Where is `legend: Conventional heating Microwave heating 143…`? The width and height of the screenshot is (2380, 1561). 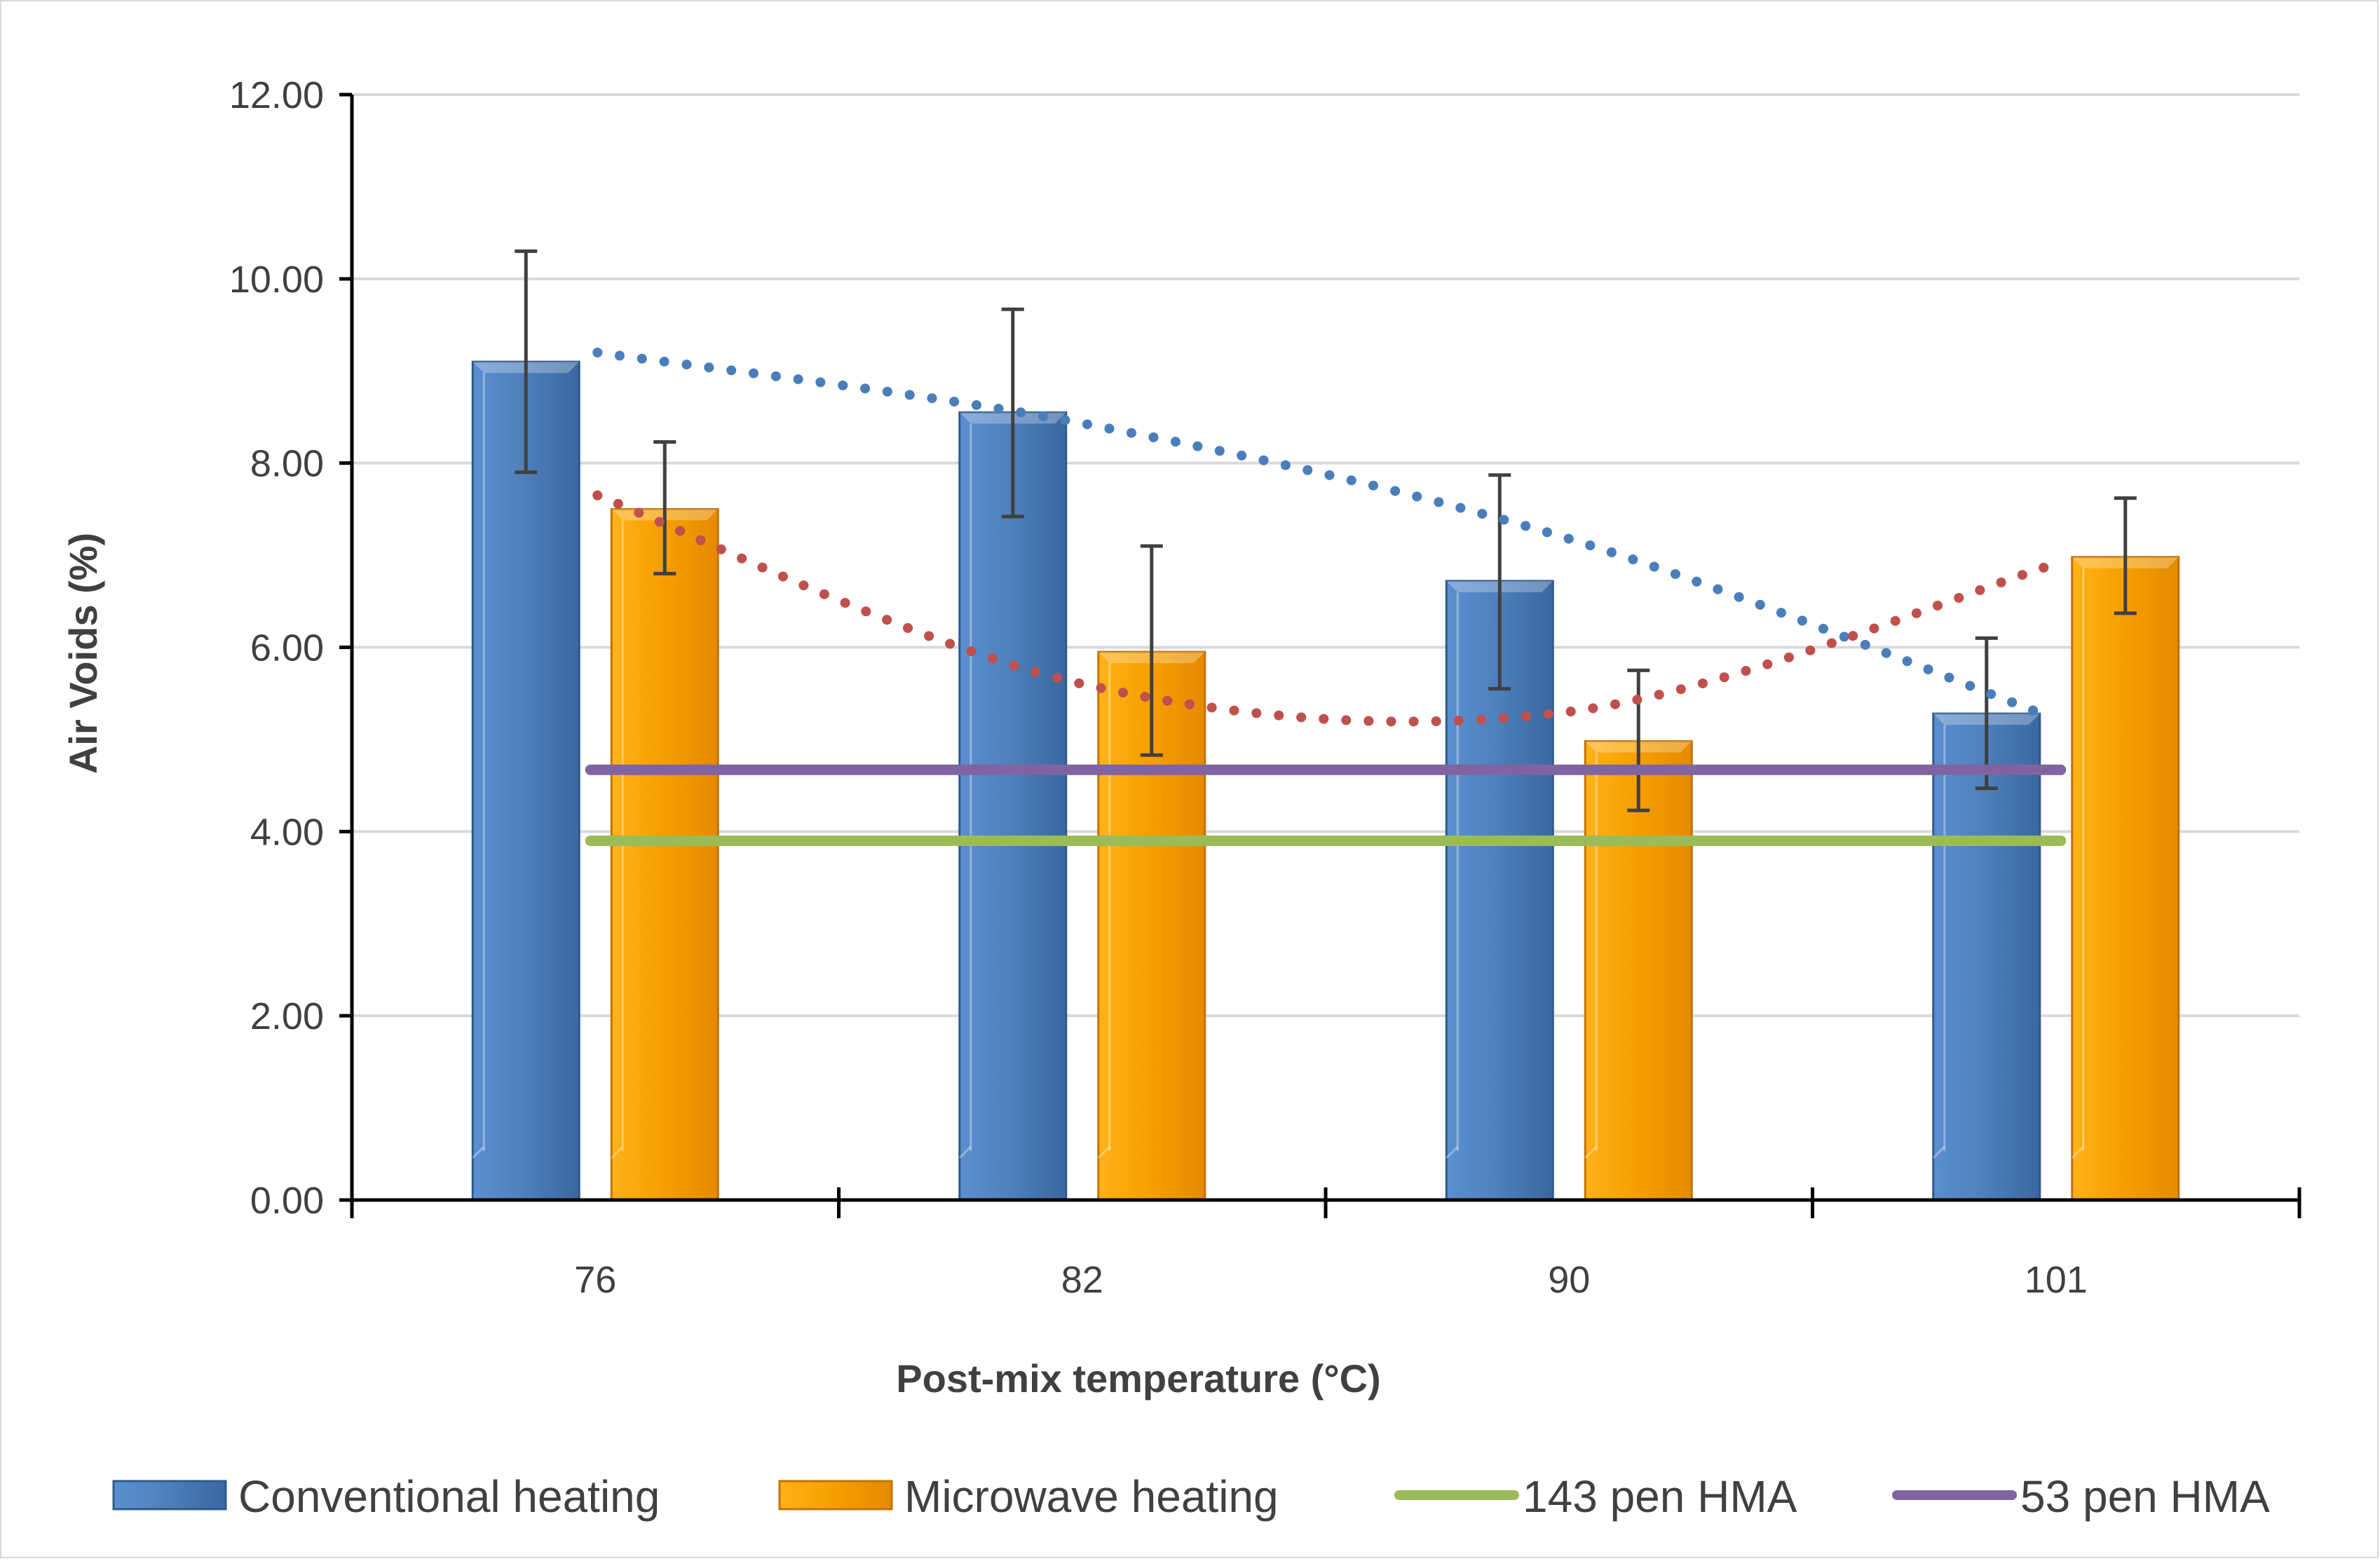 legend: Conventional heating Microwave heating 143… is located at coordinates (1191, 1496).